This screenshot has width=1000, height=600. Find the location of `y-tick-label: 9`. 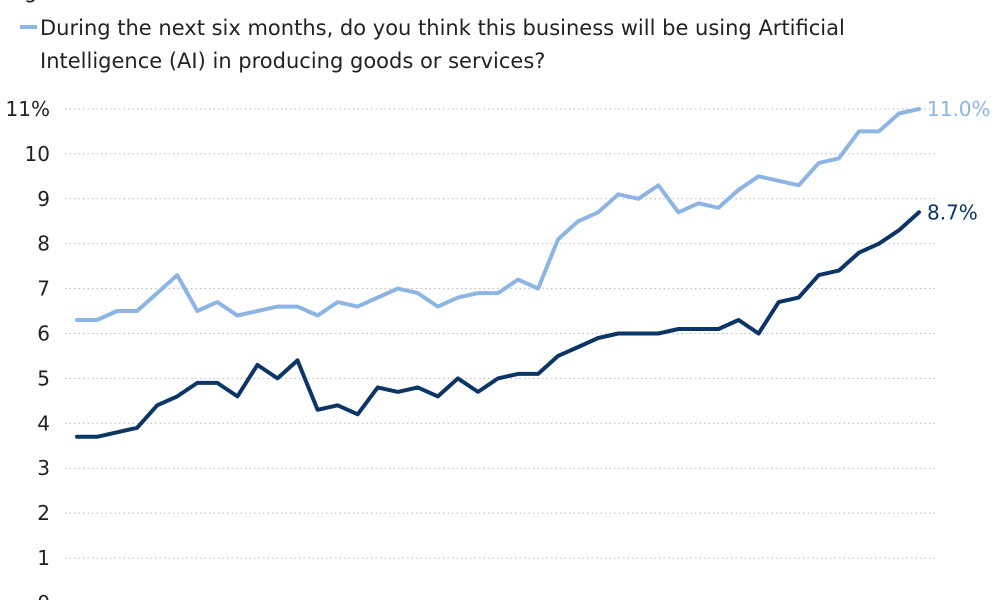

y-tick-label: 9 is located at coordinates (43, 199).